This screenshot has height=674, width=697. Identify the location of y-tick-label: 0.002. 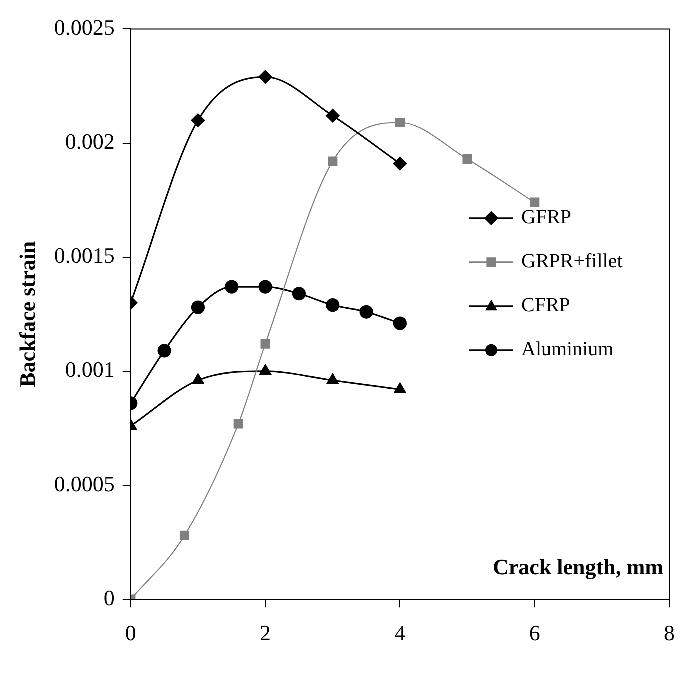
(90, 141).